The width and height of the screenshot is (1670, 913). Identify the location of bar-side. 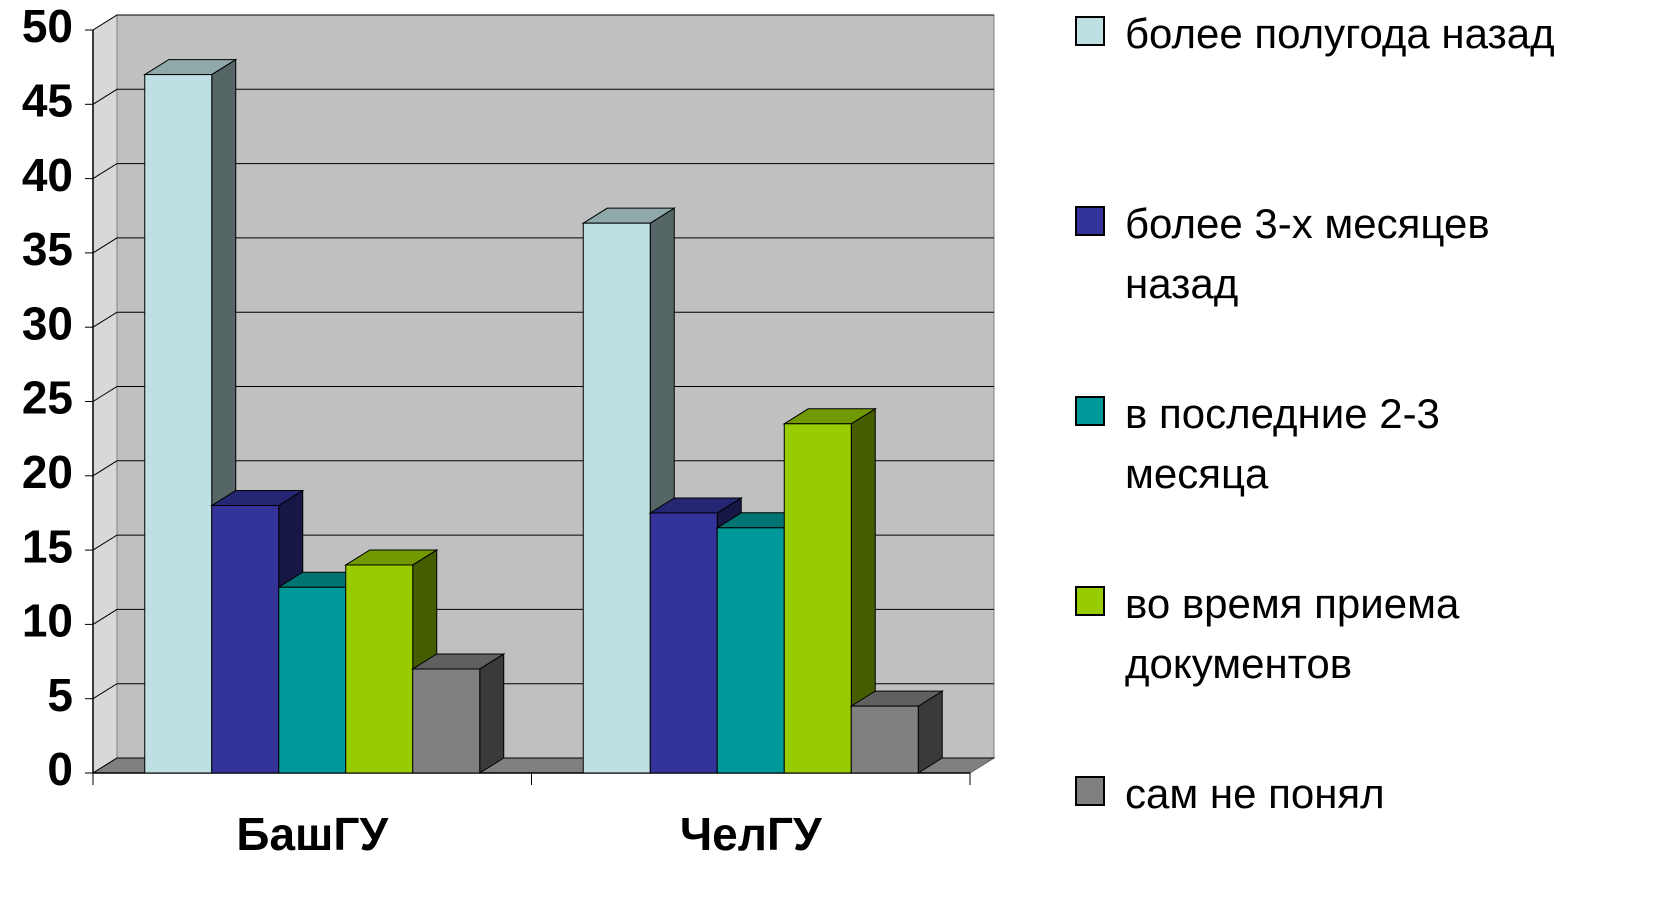
(492, 713).